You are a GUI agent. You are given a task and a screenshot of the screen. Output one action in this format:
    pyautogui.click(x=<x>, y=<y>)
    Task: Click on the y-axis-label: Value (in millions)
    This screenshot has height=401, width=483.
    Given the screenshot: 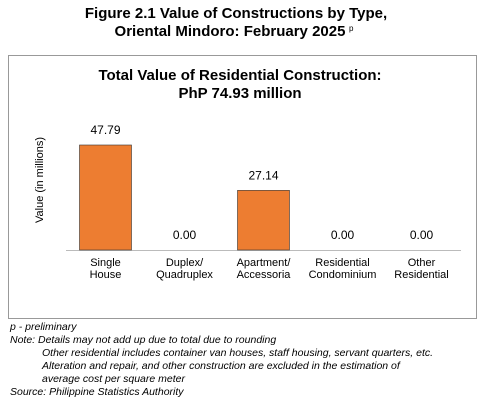 What is the action you would take?
    pyautogui.click(x=40, y=180)
    